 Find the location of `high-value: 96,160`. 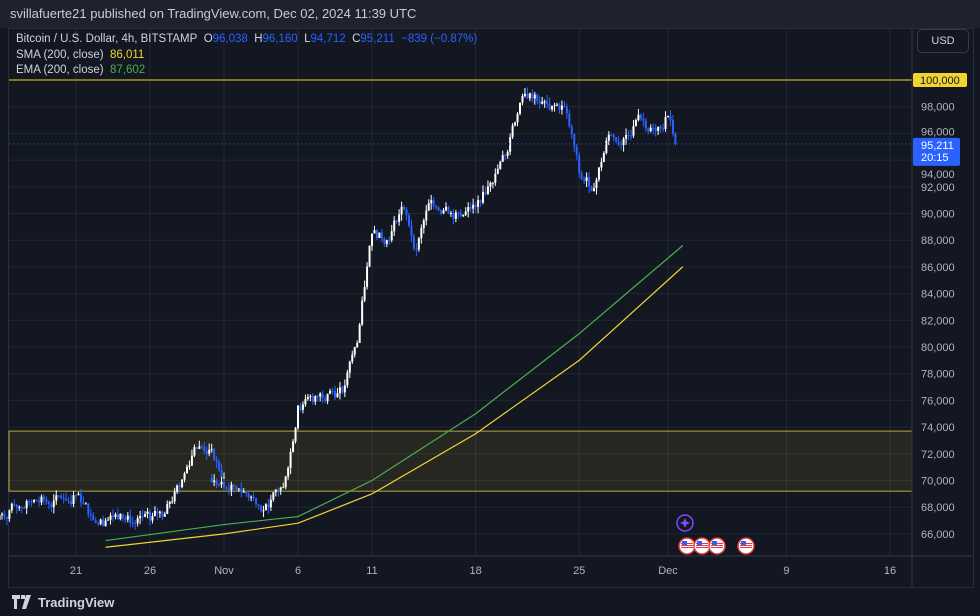

high-value: 96,160 is located at coordinates (280, 39).